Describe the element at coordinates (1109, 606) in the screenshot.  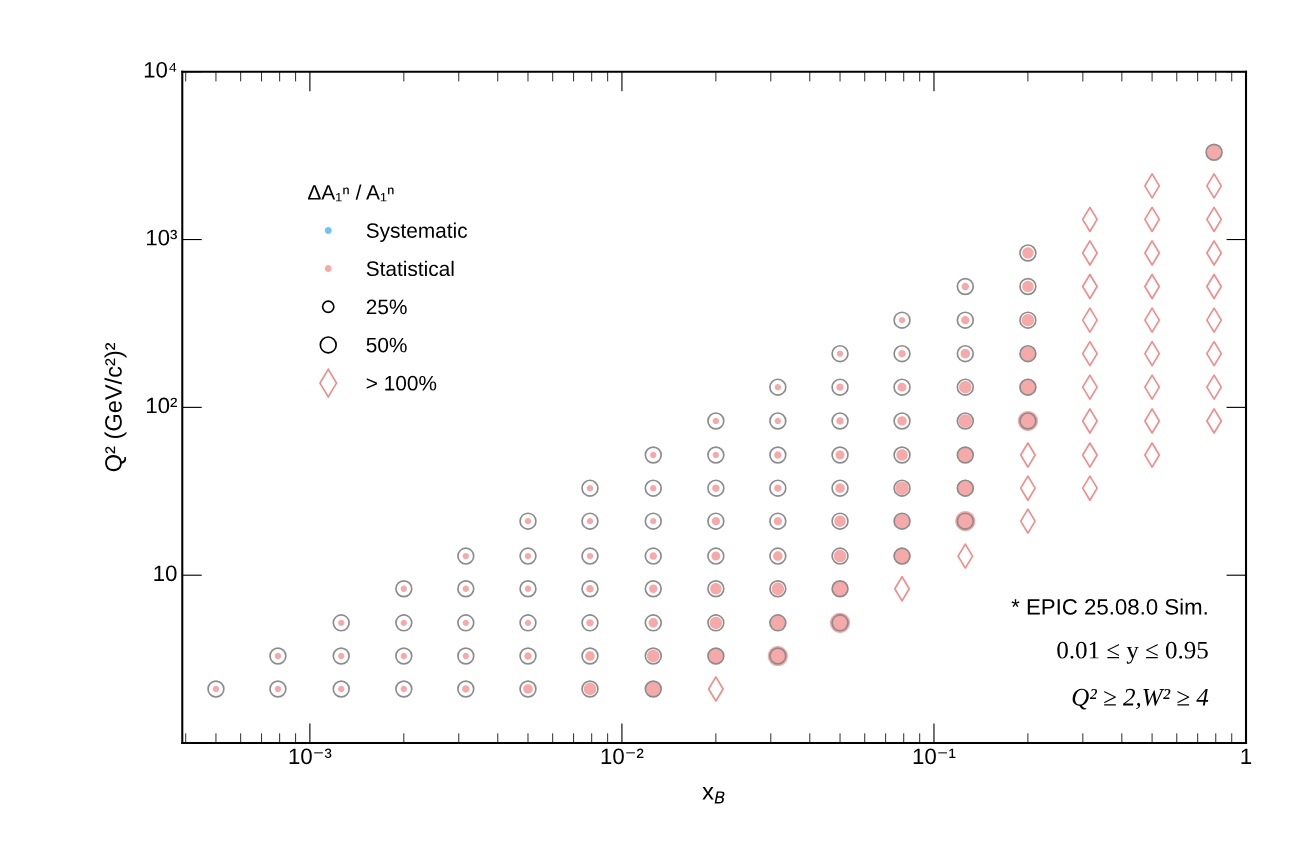
I see `annotation: * EPIC 25.08.0 Sim.` at that location.